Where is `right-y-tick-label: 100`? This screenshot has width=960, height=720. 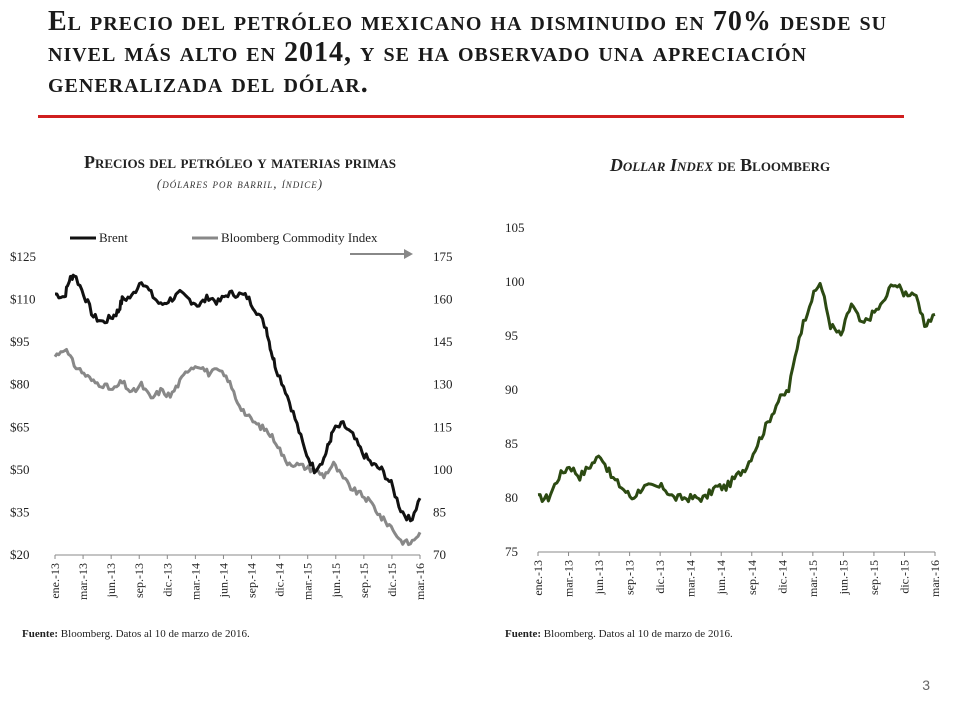
right-y-tick-label: 100 is located at coordinates (443, 469).